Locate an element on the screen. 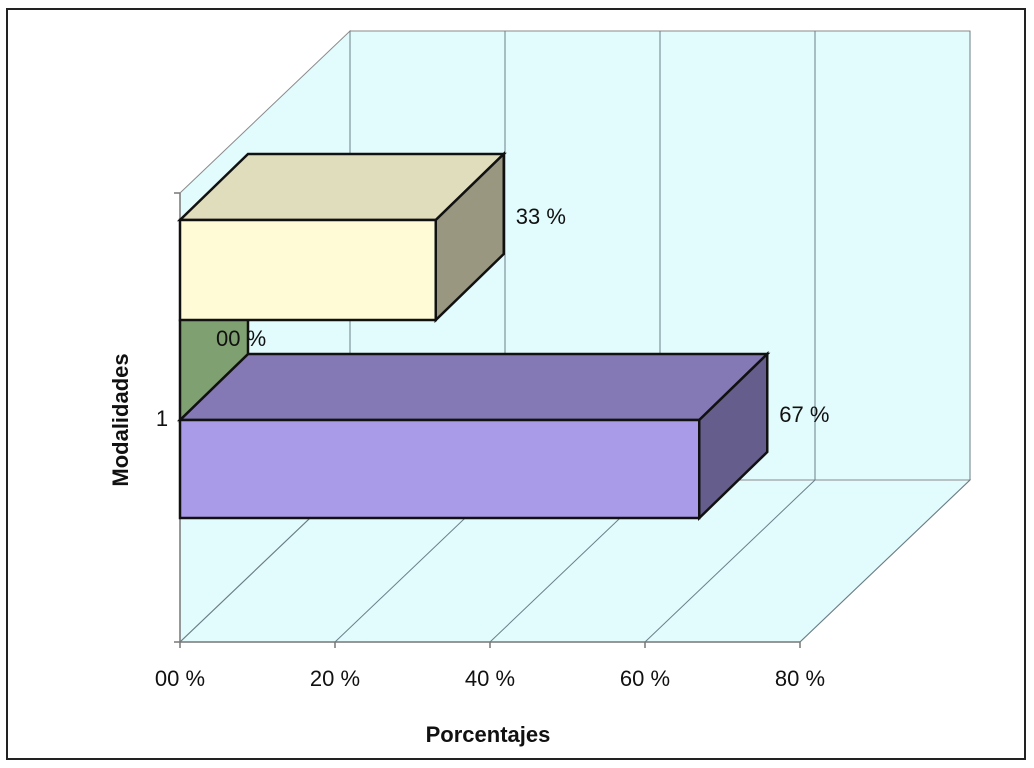 This screenshot has width=1034, height=768. x-tick-label: 40 % is located at coordinates (490, 678).